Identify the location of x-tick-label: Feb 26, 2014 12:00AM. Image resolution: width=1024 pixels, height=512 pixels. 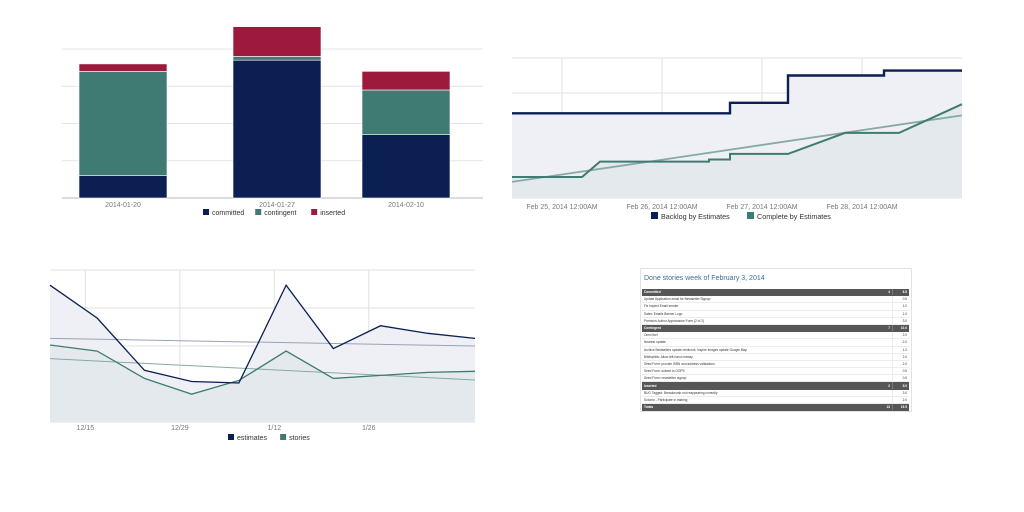
(661, 207).